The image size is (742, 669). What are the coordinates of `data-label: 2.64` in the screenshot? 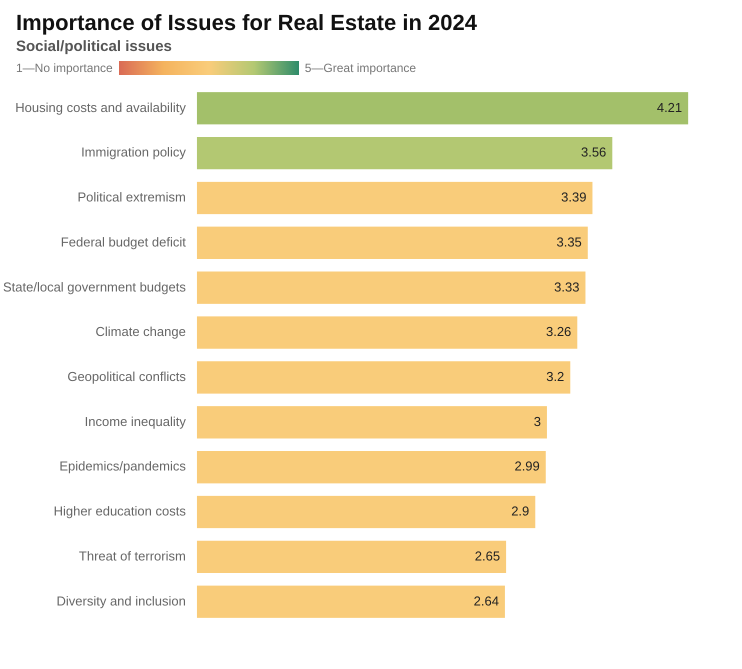 It's located at (486, 600).